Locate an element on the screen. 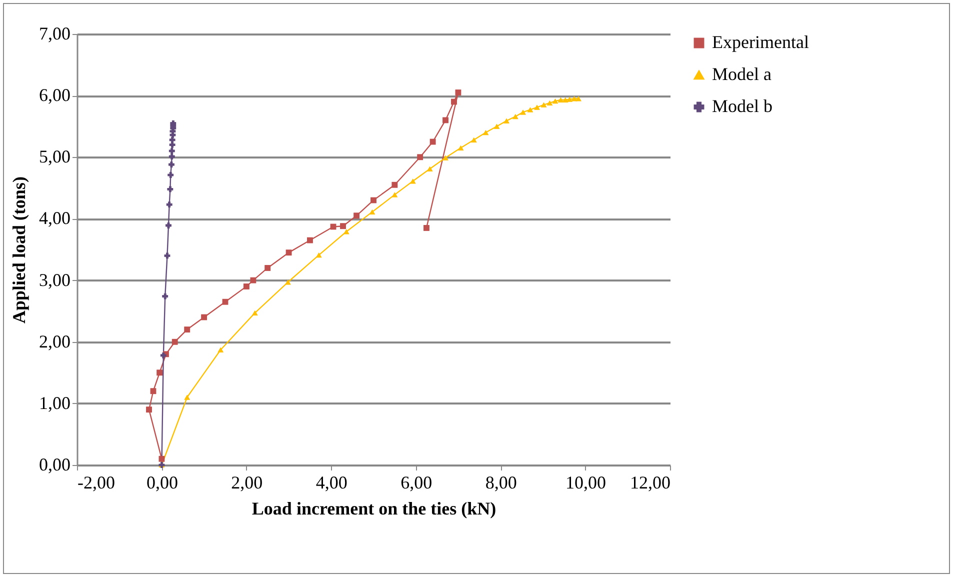 The width and height of the screenshot is (955, 579). x-tick-label: 2,00 is located at coordinates (247, 482).